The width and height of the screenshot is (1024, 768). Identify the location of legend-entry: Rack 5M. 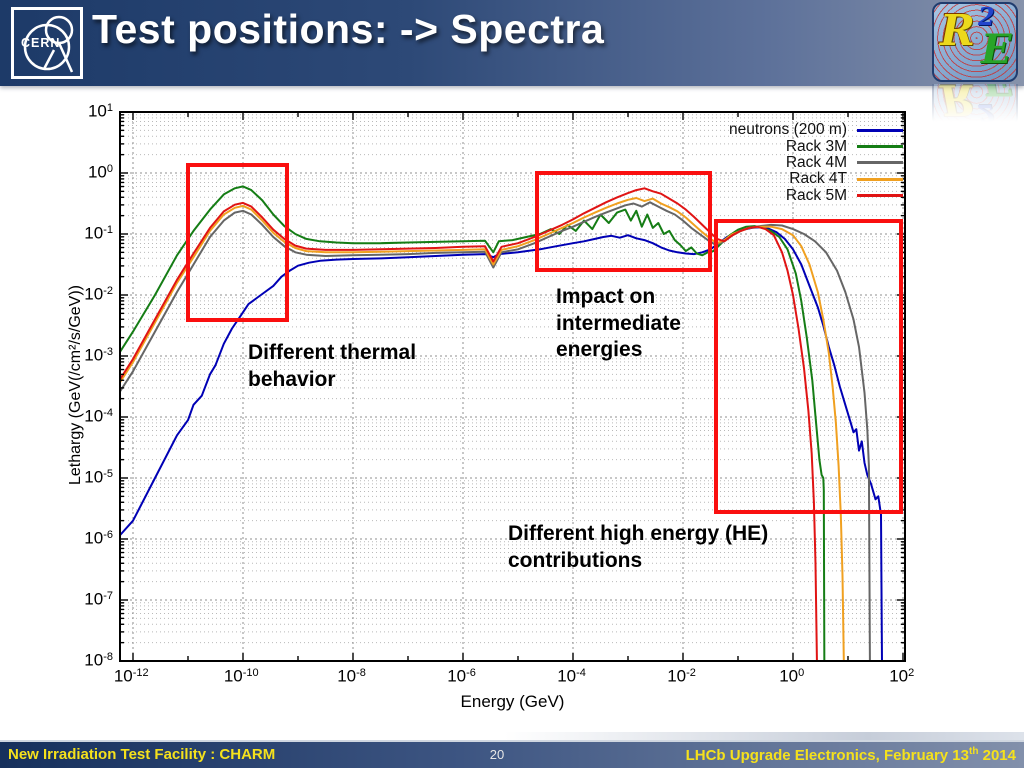
(773, 195).